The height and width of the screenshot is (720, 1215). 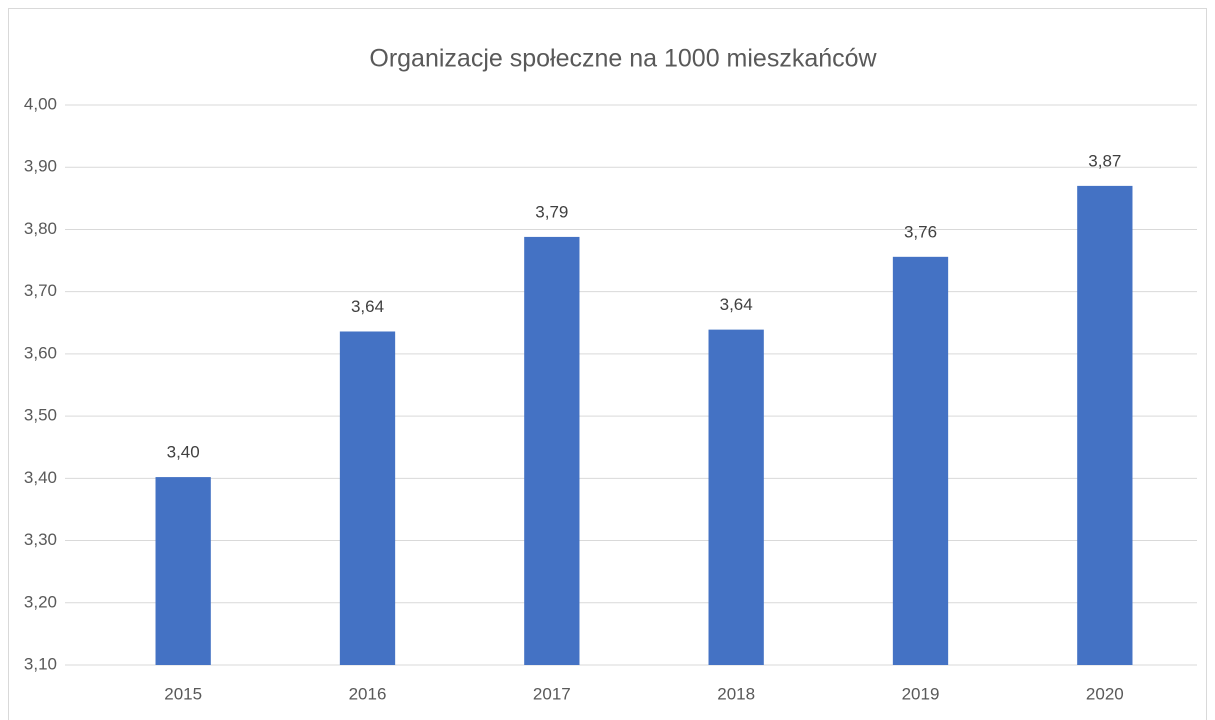 What do you see at coordinates (40, 166) in the screenshot?
I see `y-tick-label: 3,90` at bounding box center [40, 166].